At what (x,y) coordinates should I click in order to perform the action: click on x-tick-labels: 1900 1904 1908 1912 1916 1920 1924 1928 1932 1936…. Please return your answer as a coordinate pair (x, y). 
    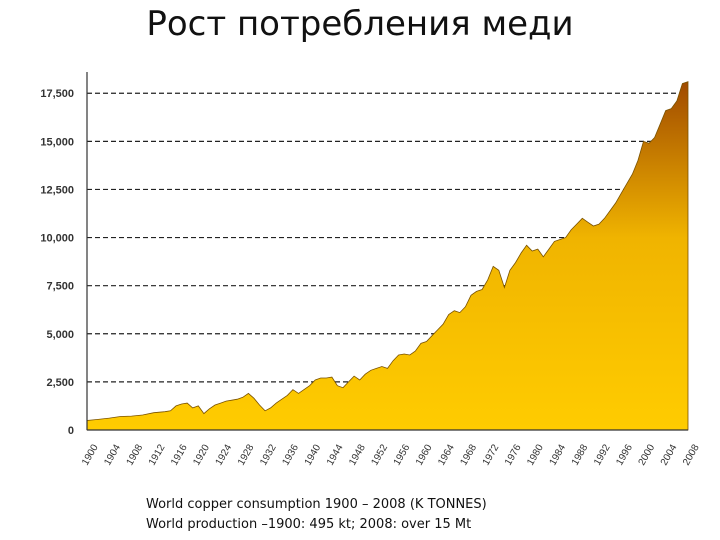
    Looking at the image, I should click on (391, 454).